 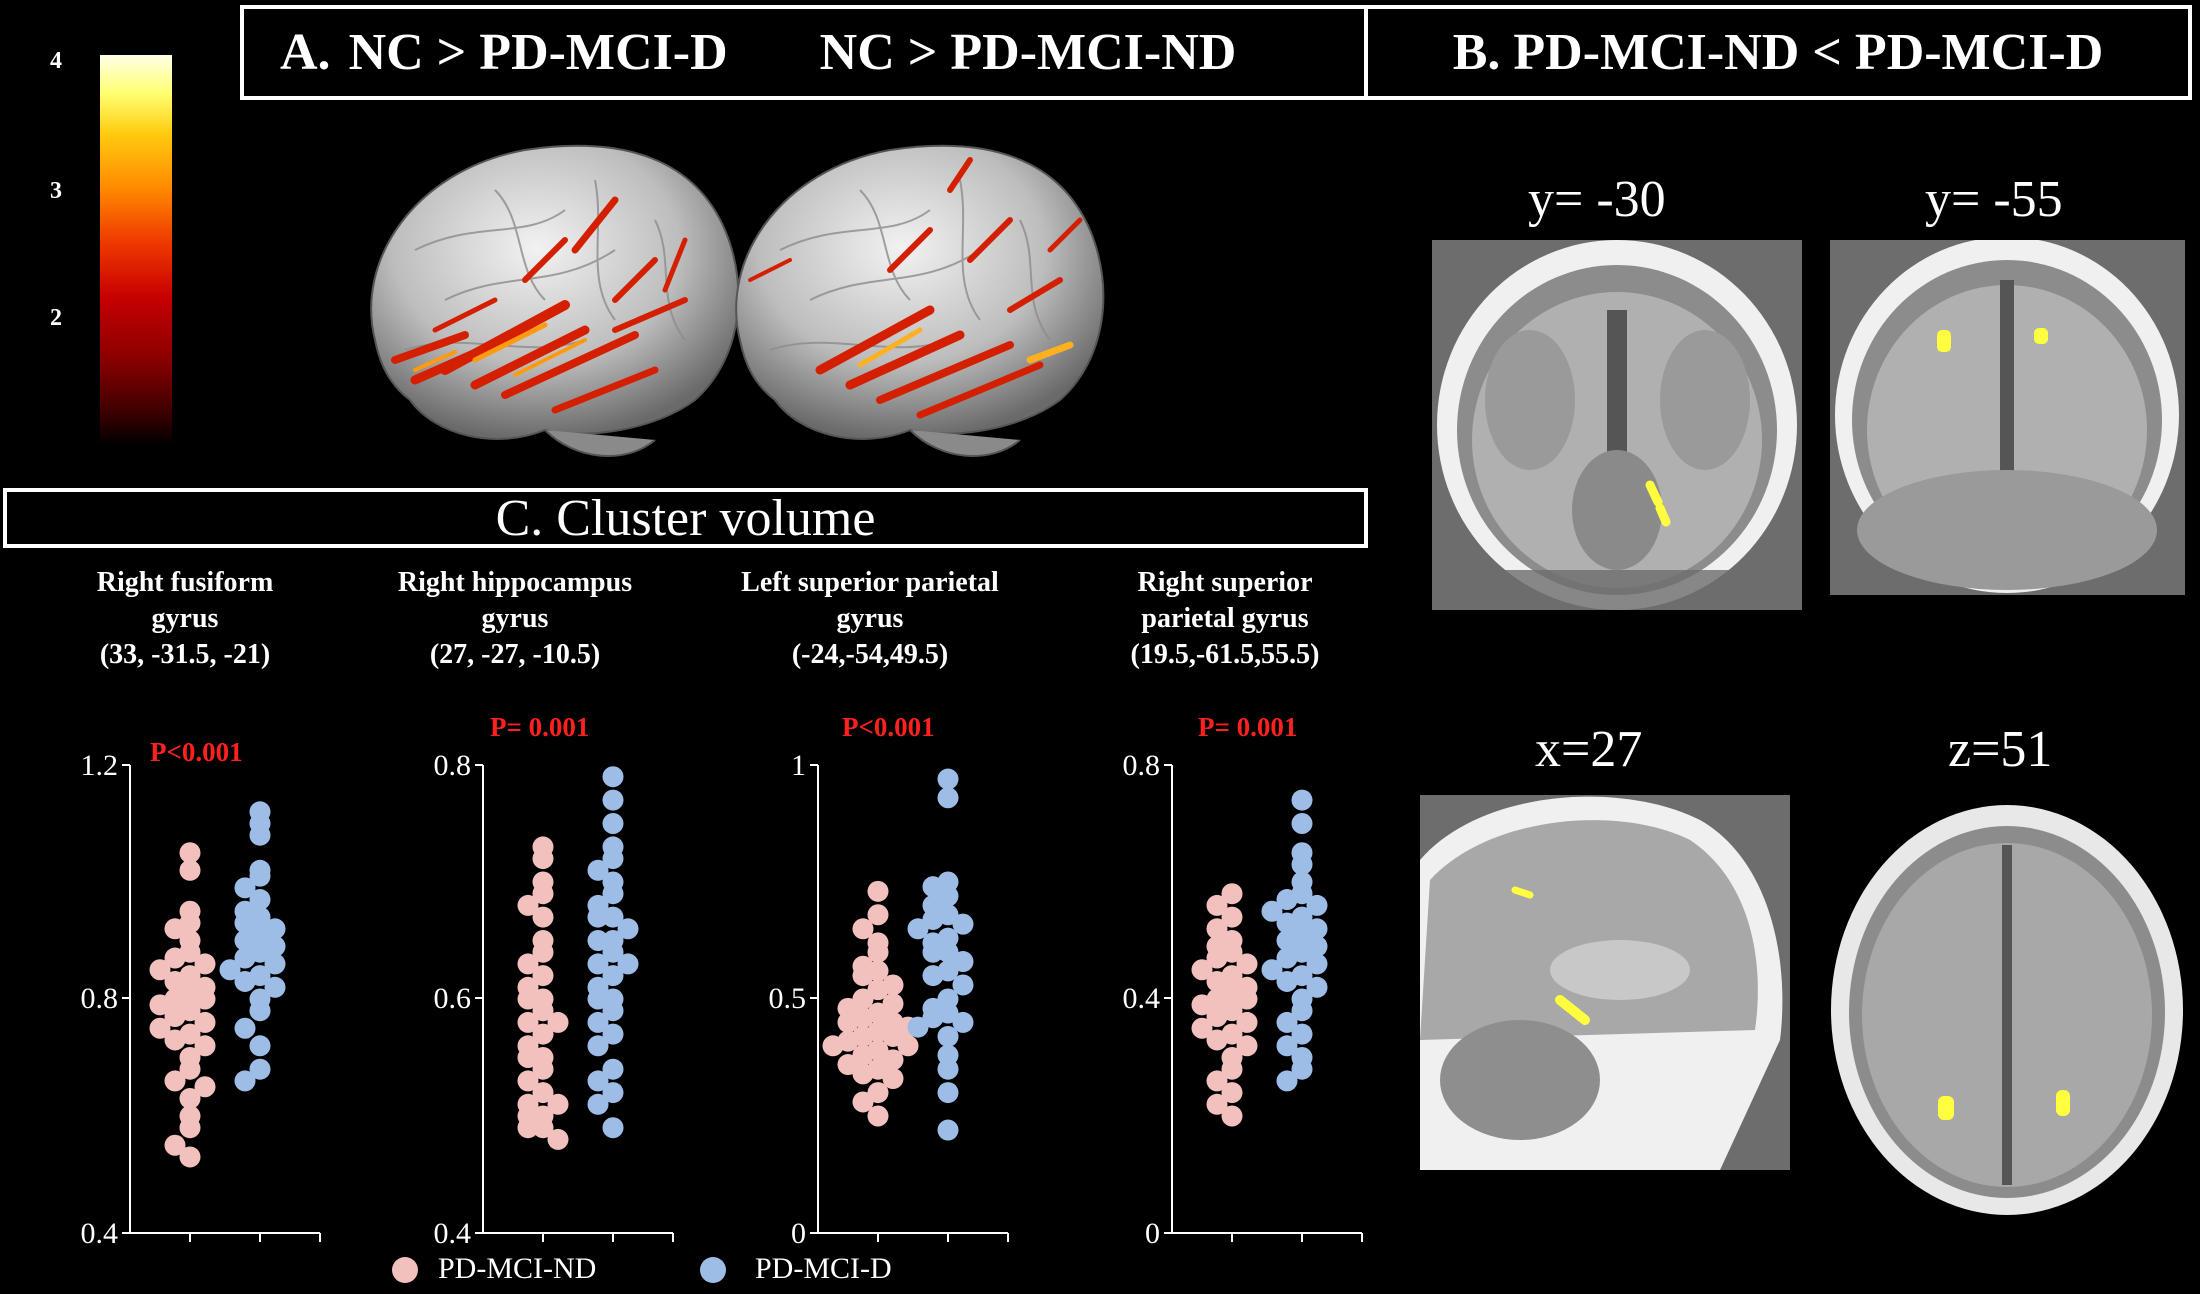 What do you see at coordinates (713, 1270) in the screenshot?
I see `legend-marker-d` at bounding box center [713, 1270].